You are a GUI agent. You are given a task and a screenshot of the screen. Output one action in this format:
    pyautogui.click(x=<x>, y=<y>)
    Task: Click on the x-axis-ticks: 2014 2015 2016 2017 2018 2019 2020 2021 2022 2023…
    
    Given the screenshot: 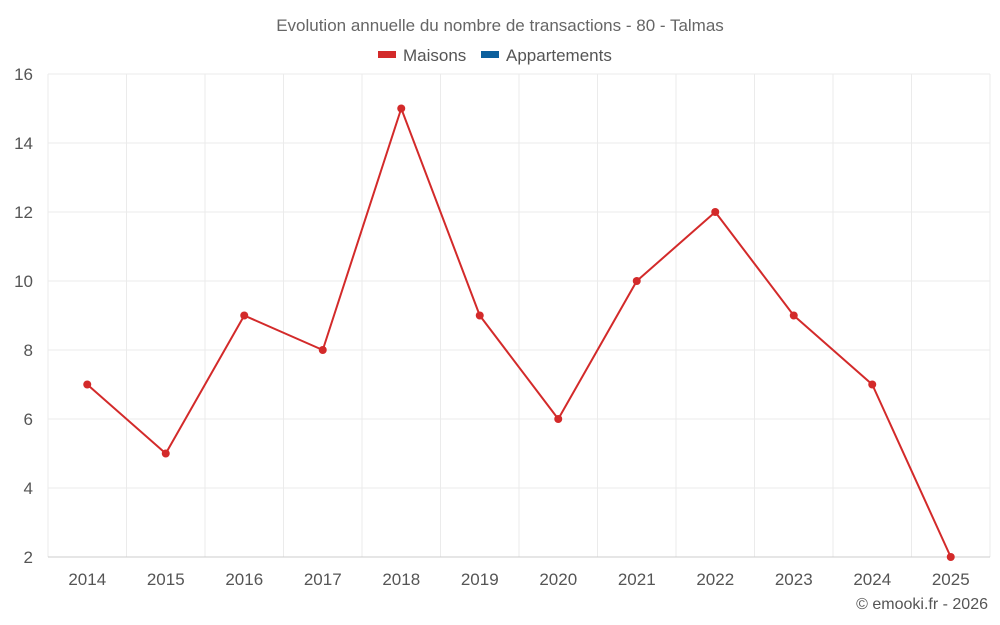 What is the action you would take?
    pyautogui.click(x=518, y=579)
    